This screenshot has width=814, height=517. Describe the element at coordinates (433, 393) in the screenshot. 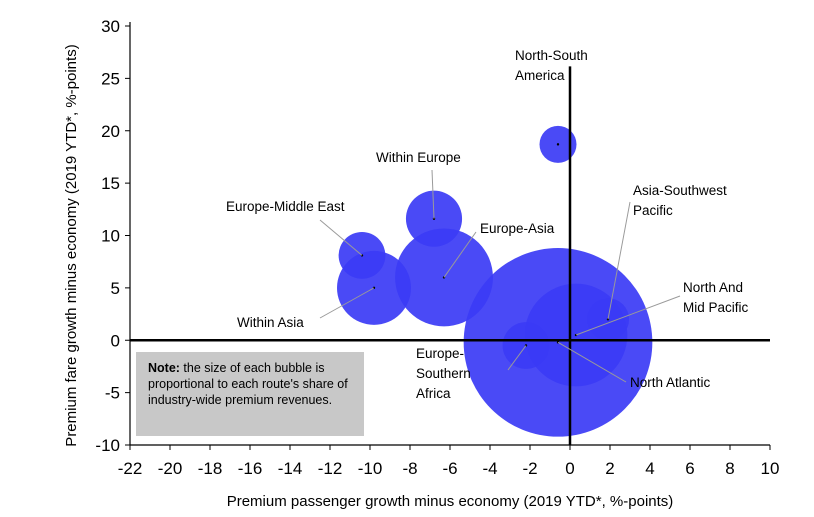

I see `bubble-label-7-line-2: Africa` at that location.